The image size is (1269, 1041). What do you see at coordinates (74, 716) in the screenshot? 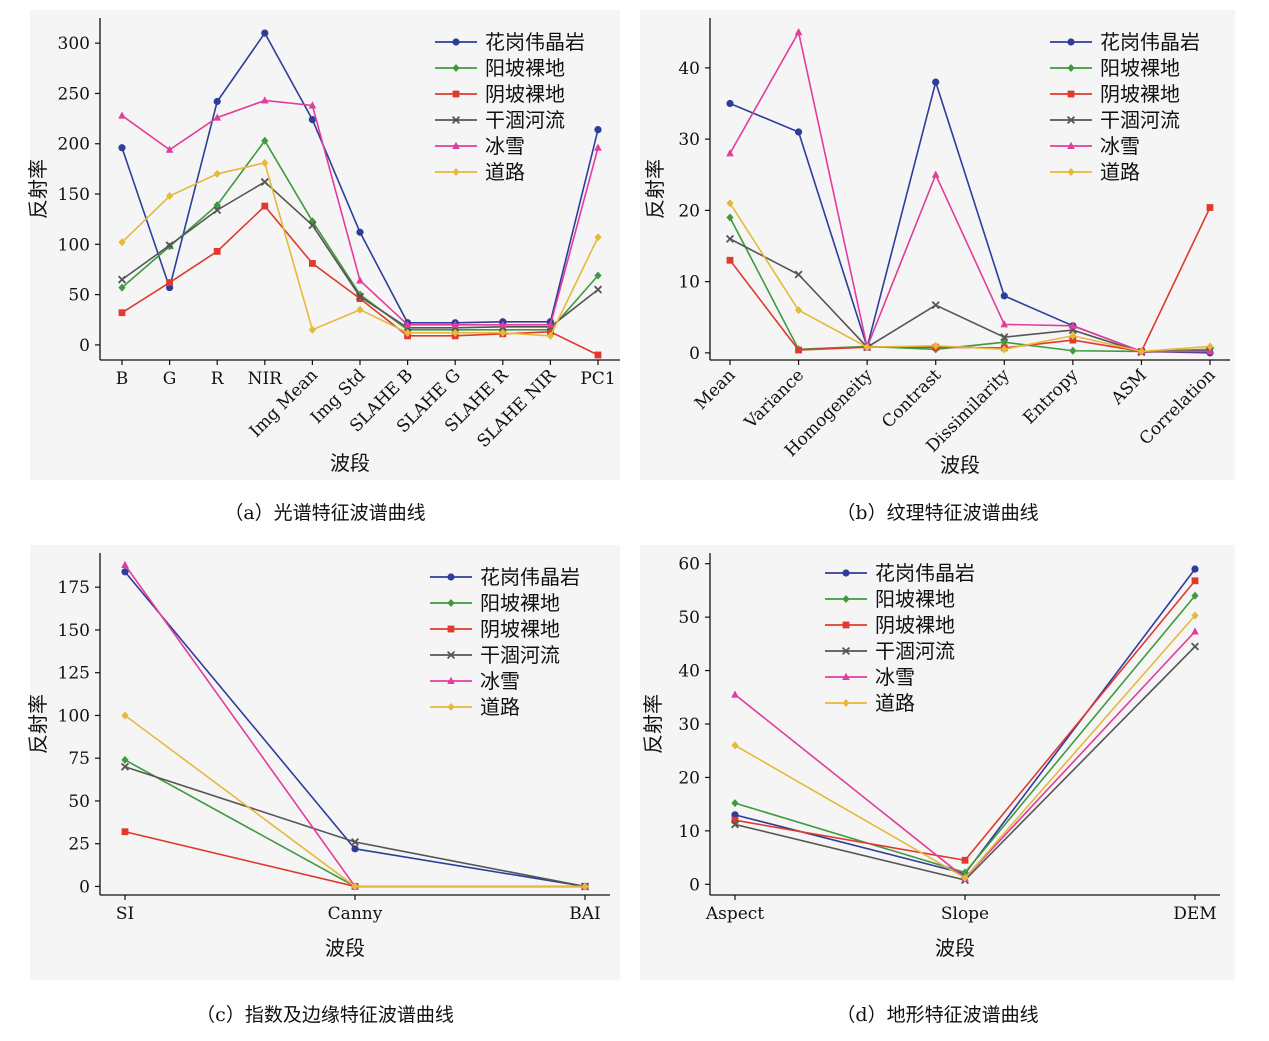
I see `y-tick-label: 100` at bounding box center [74, 716].